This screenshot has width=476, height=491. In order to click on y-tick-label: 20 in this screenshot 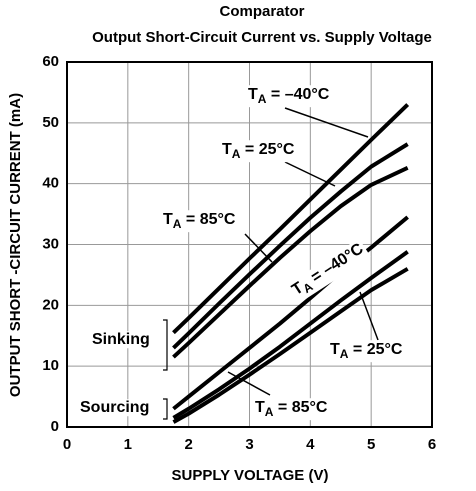, I will do `click(50, 304)`.